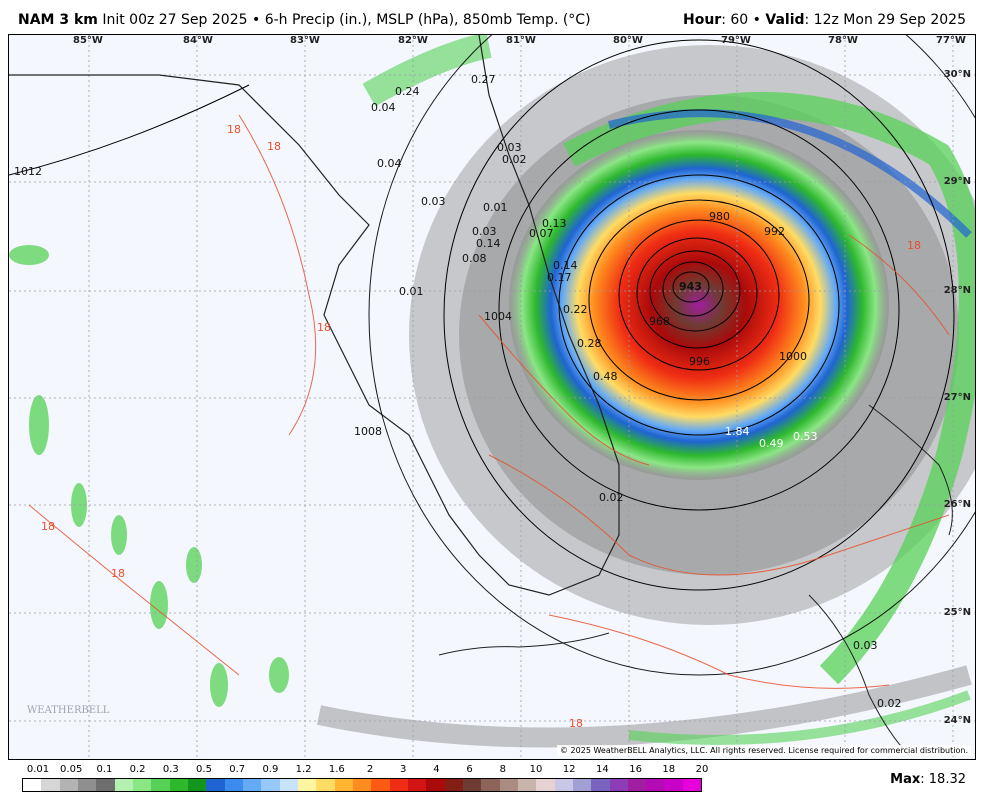 The height and width of the screenshot is (808, 984). What do you see at coordinates (605, 376) in the screenshot?
I see `precip-label: 0.48` at bounding box center [605, 376].